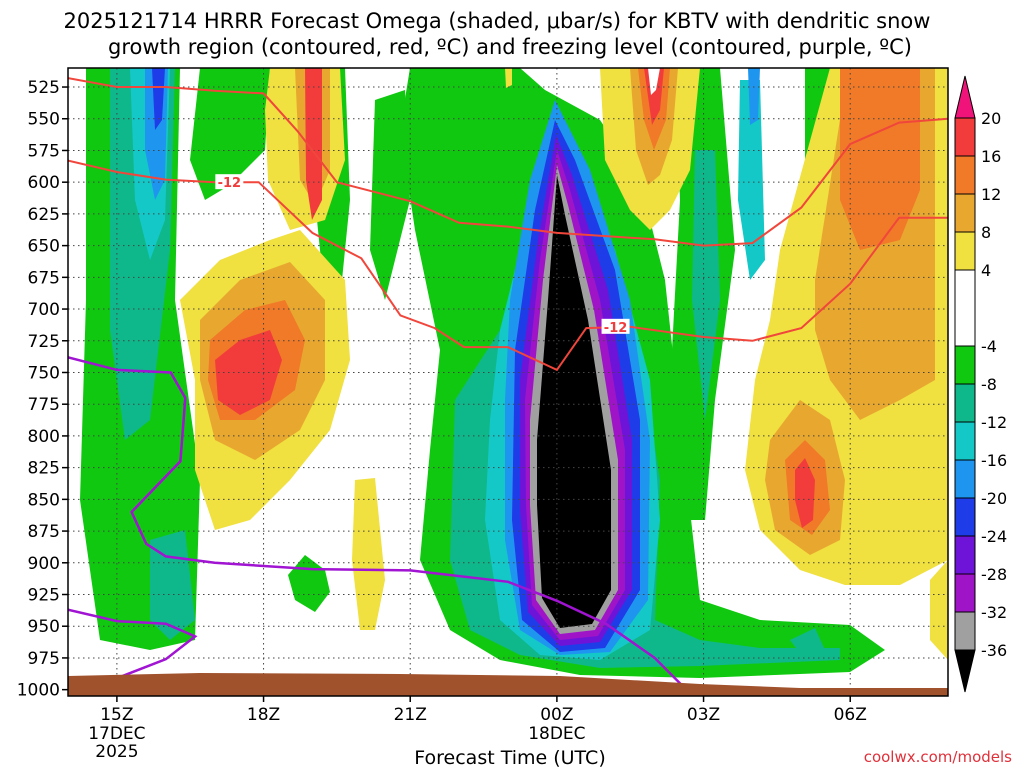 Image resolution: width=1024 pixels, height=768 pixels. Describe the element at coordinates (980, 384) in the screenshot. I see `colorbar-legend: 20 16 12 8 4 -4 -8 -12 -16 -20 -24 -28 -32 -36` at that location.